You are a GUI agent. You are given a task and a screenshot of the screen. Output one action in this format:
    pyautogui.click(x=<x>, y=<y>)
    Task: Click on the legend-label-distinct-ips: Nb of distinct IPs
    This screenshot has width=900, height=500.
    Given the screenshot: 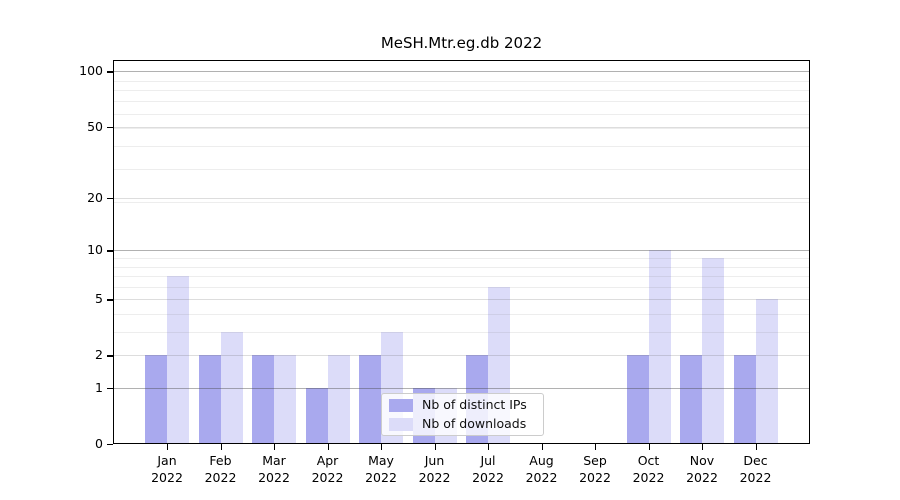 What is the action you would take?
    pyautogui.click(x=474, y=404)
    